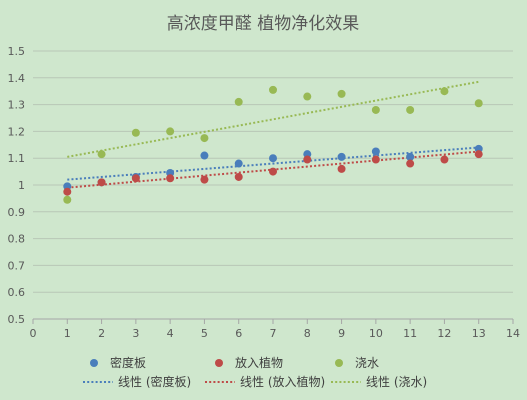  Describe the element at coordinates (21, 185) in the screenshot. I see `y-tick-label: 1` at that location.